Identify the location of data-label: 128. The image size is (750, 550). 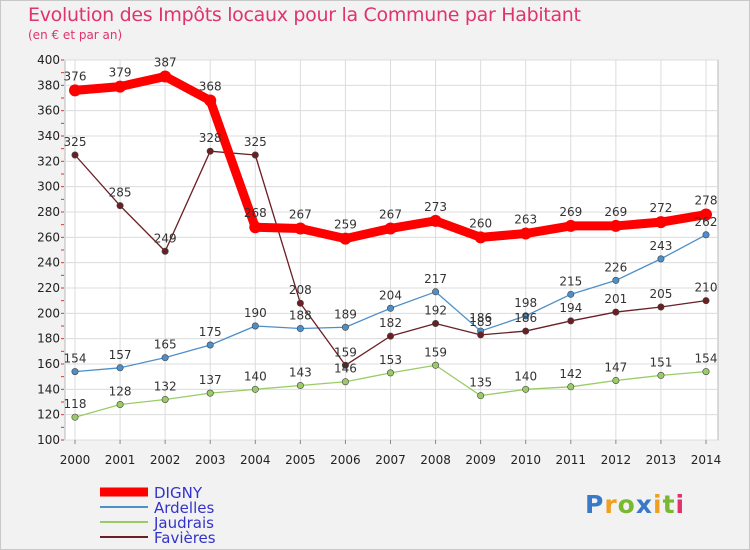
(120, 392).